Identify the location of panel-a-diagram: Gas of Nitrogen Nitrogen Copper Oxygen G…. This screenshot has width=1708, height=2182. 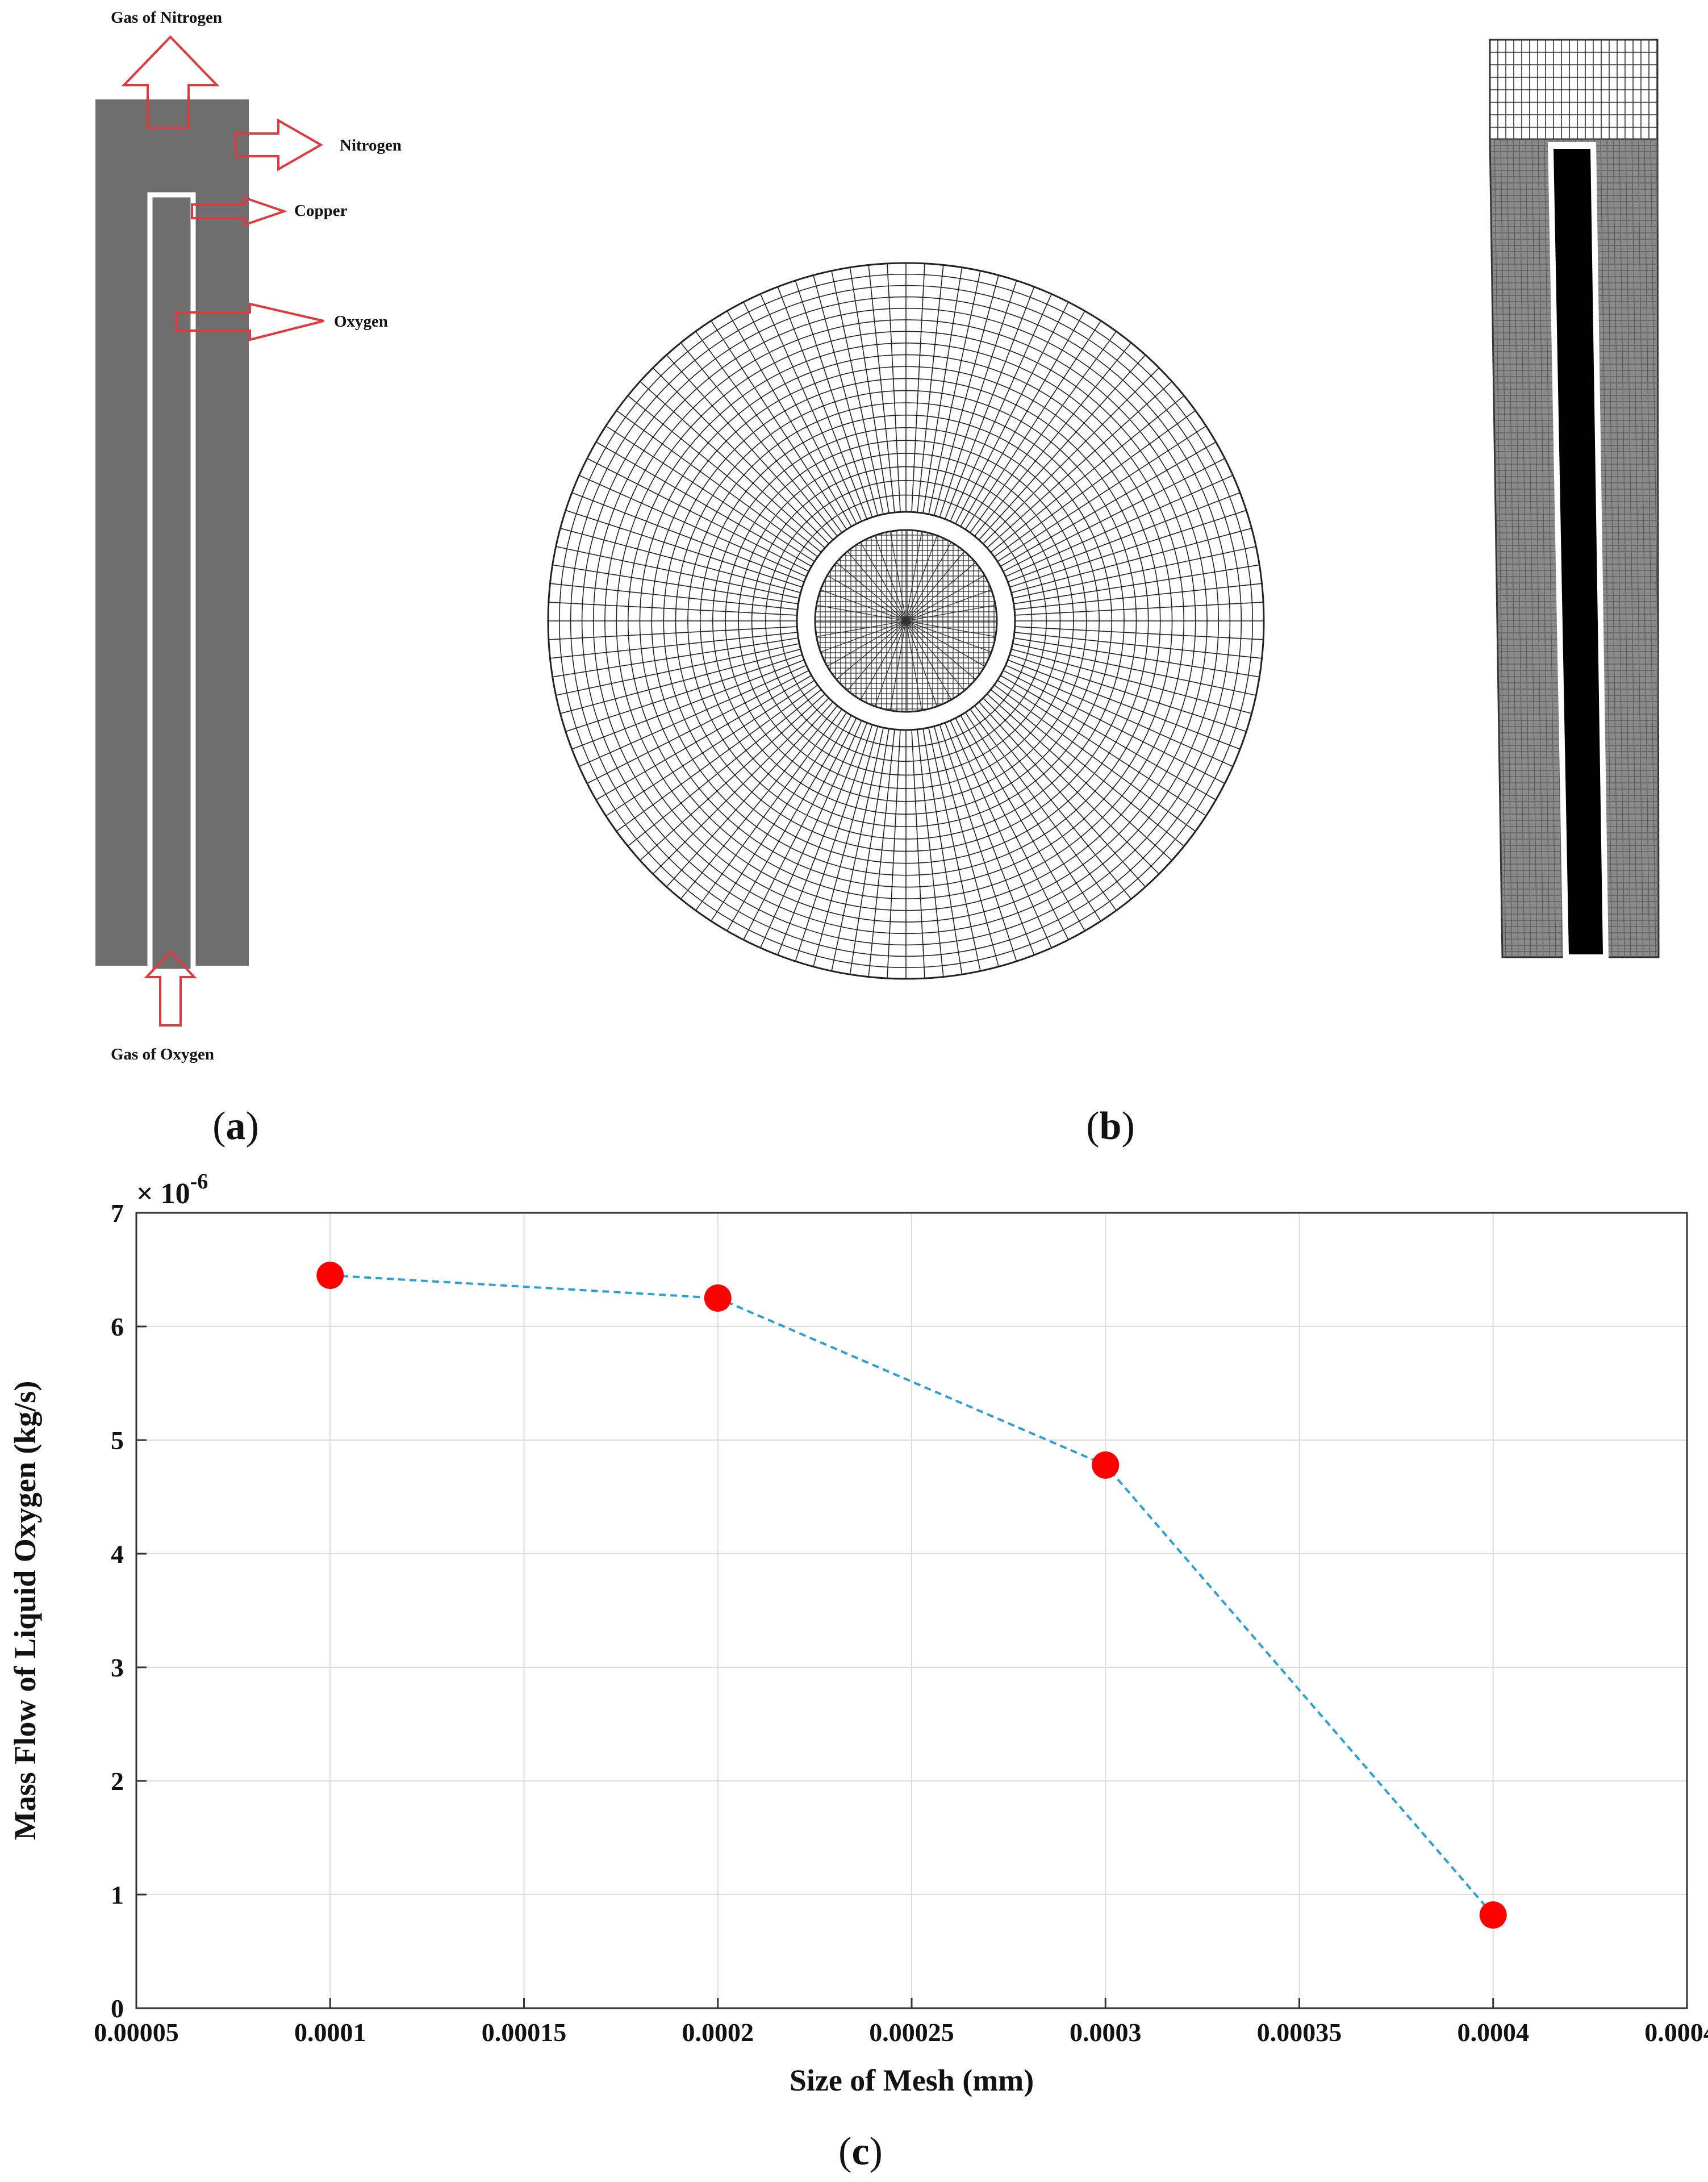
(248, 578).